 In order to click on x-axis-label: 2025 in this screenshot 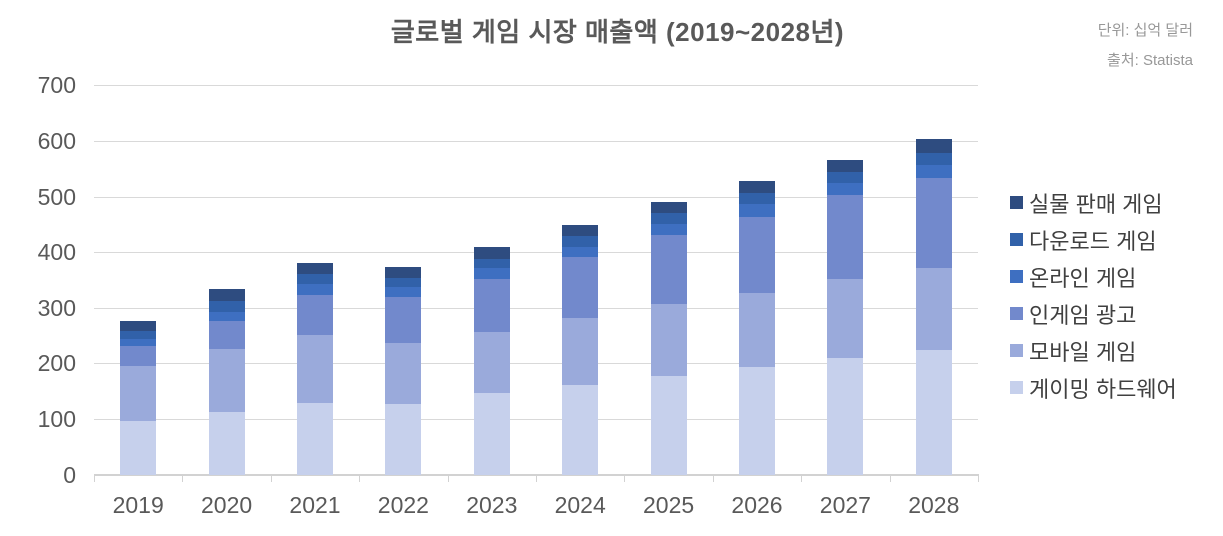, I will do `click(669, 505)`.